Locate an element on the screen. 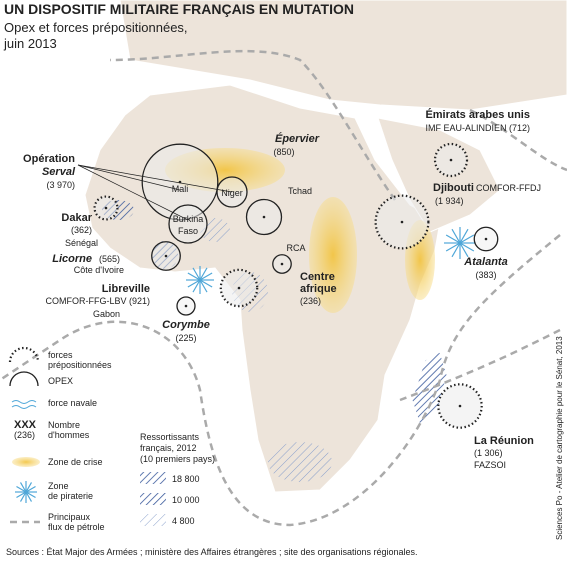  label: Serval is located at coordinates (59, 172).